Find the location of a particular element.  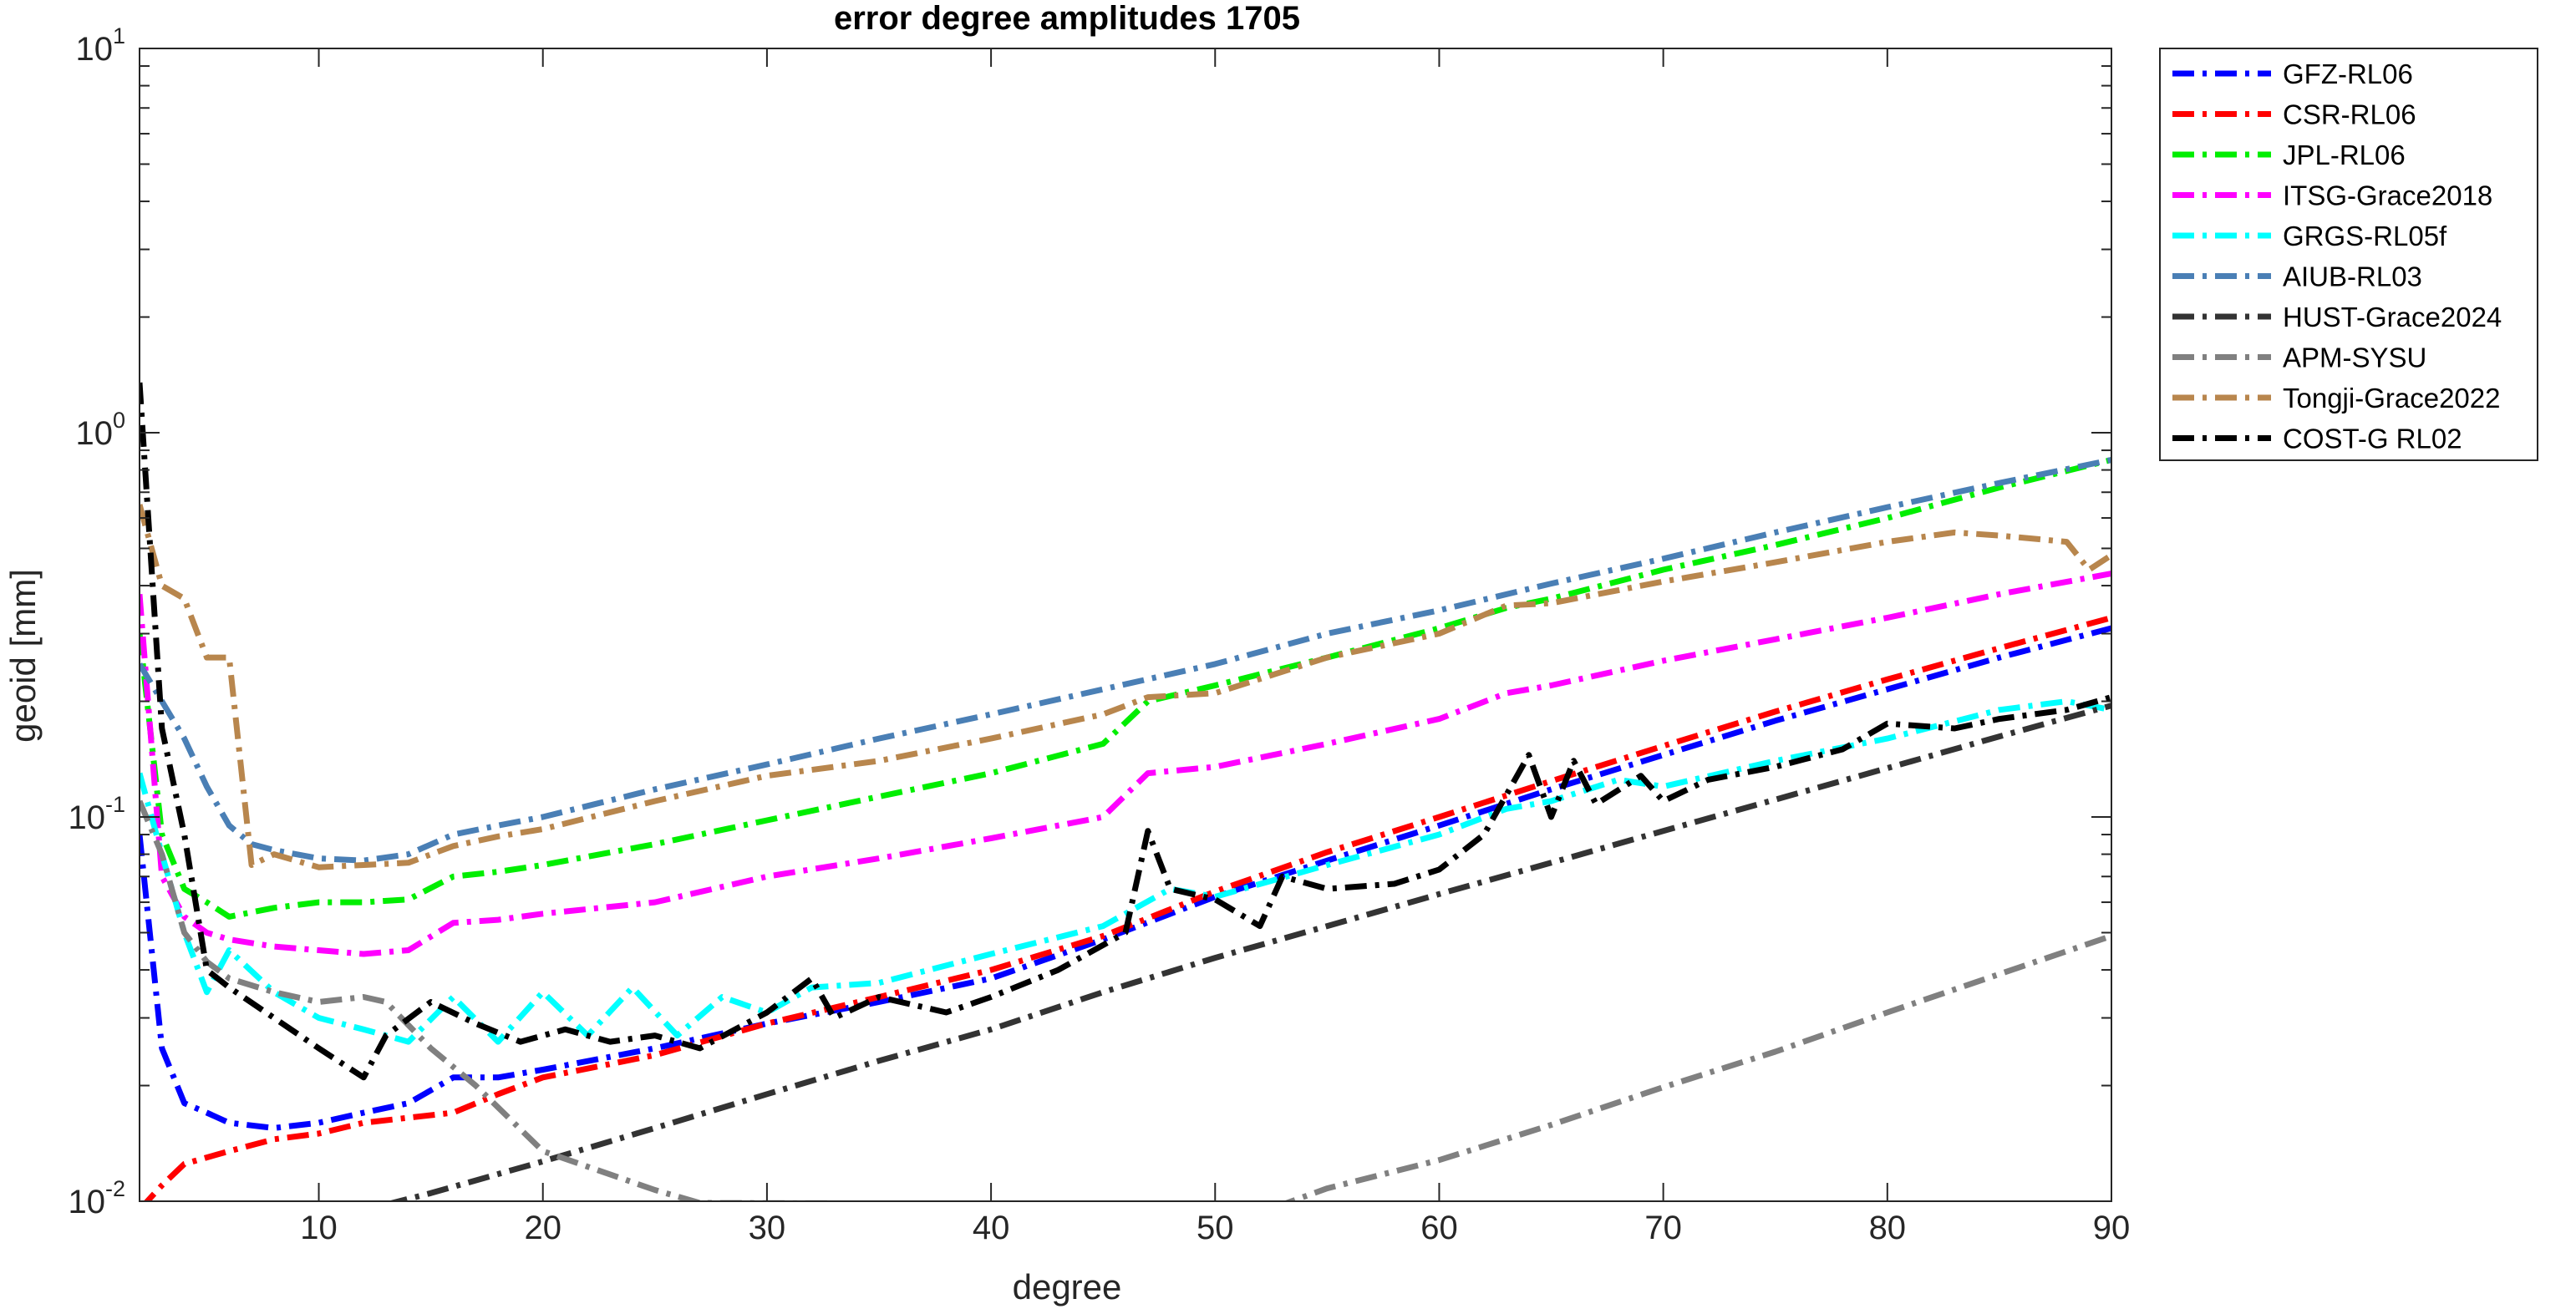

x-tick-label: 20 is located at coordinates (542, 1228).